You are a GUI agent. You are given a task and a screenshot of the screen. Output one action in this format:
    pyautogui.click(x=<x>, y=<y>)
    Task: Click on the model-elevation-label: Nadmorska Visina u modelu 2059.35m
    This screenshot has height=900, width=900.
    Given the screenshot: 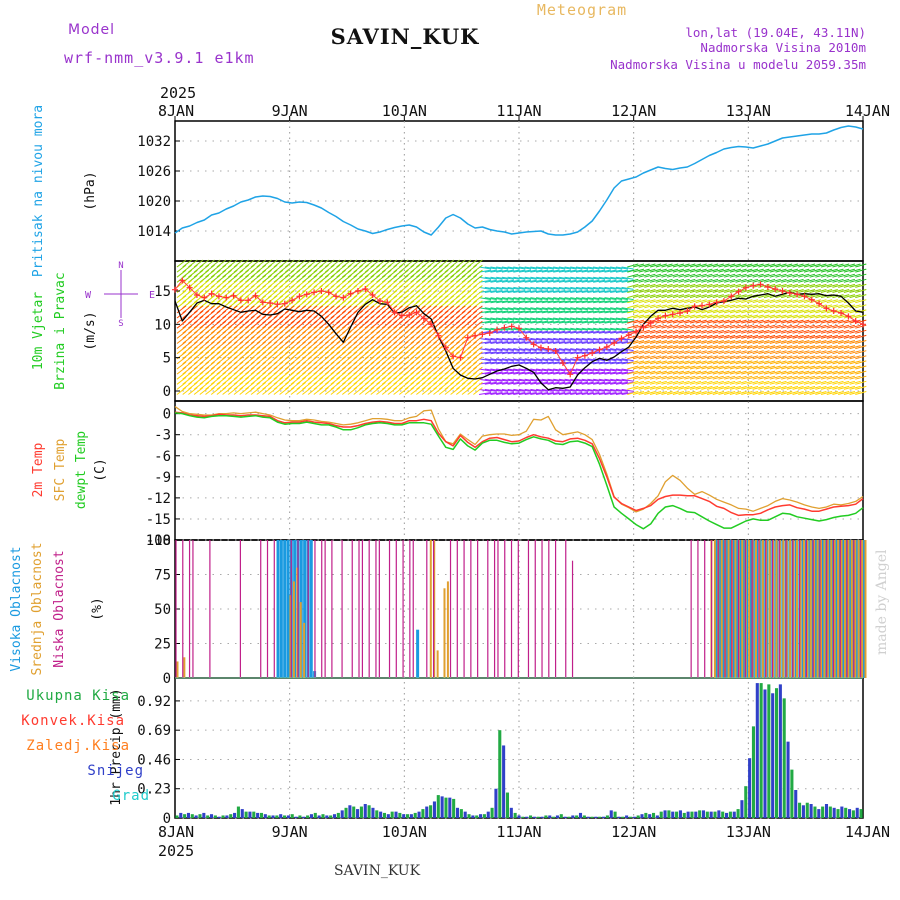 What is the action you would take?
    pyautogui.click(x=738, y=64)
    